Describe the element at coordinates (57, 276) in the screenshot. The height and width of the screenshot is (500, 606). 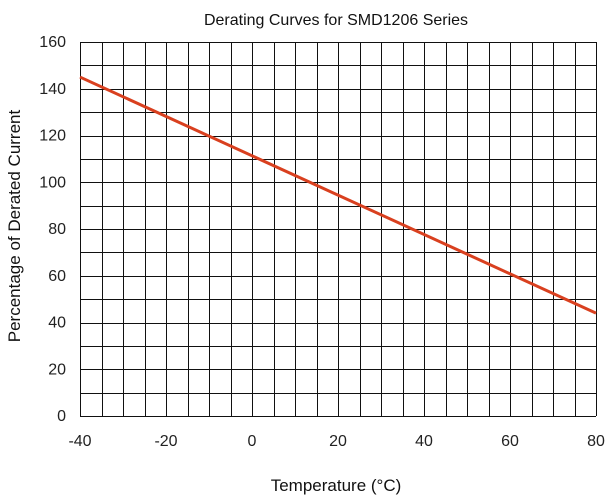
I see `y-tick-label: 60` at that location.